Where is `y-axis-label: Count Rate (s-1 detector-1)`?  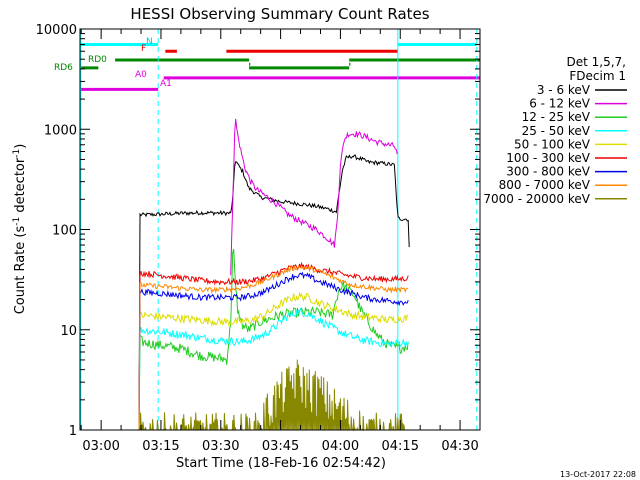
y-axis-label: Count Rate (s-1 detector-1) is located at coordinates (20, 229).